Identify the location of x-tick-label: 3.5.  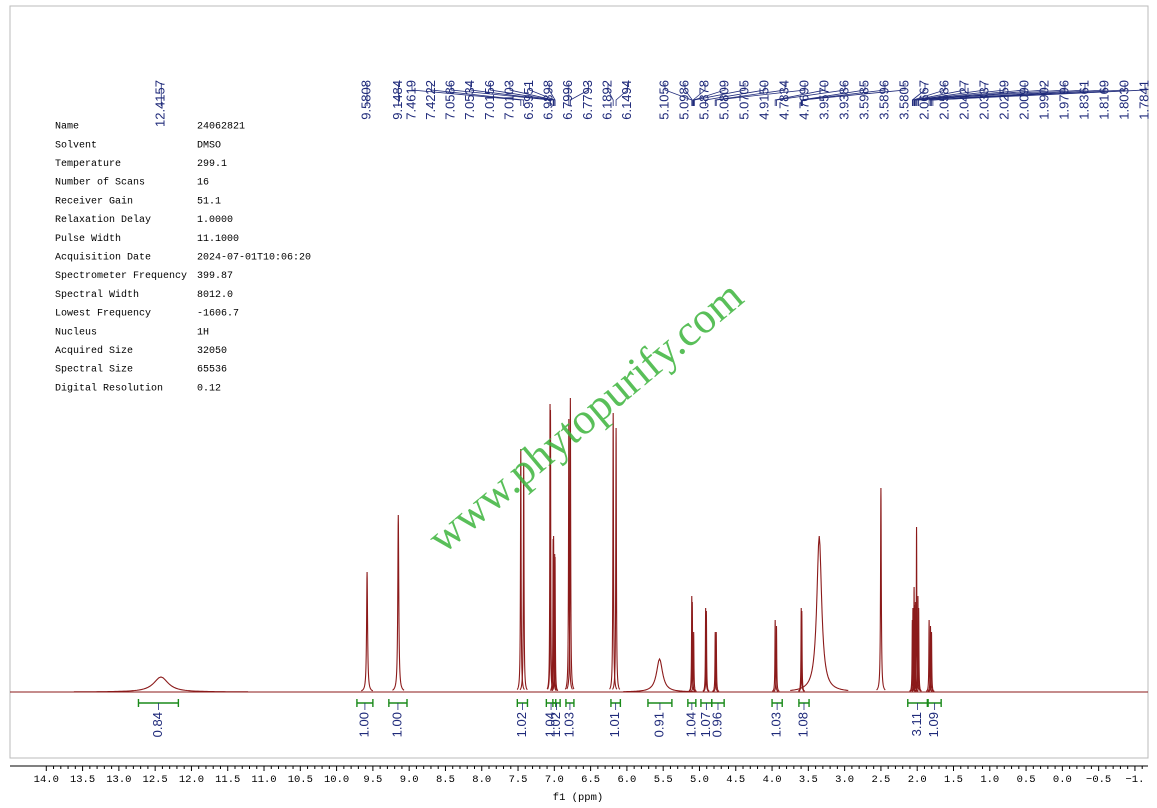
(808, 780).